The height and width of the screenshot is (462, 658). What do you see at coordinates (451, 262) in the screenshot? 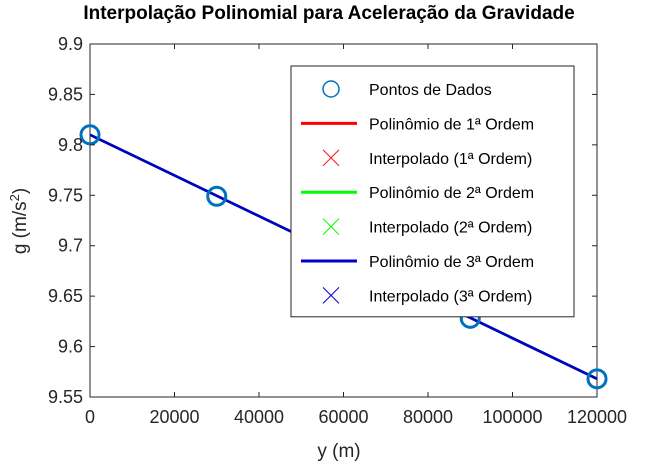
I see `legend-label: Polinômio de 3ª Ordem` at bounding box center [451, 262].